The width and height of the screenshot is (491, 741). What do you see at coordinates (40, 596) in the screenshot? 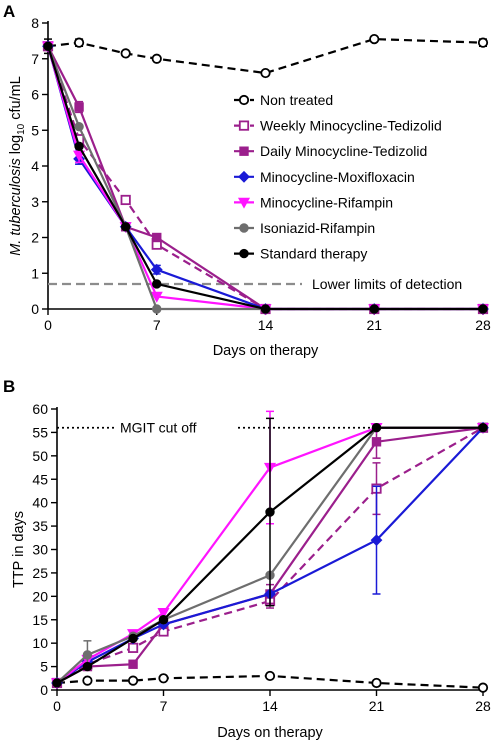
I see `panel-b-y-tick-label: 20` at bounding box center [40, 596].